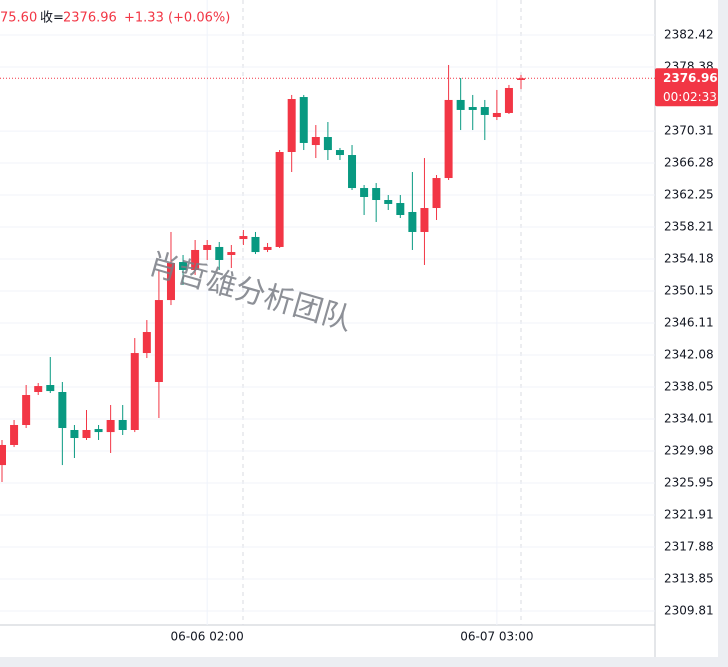 This screenshot has height=667, width=728. What do you see at coordinates (689, 386) in the screenshot?
I see `y-tick-label: 2338.05` at bounding box center [689, 386].